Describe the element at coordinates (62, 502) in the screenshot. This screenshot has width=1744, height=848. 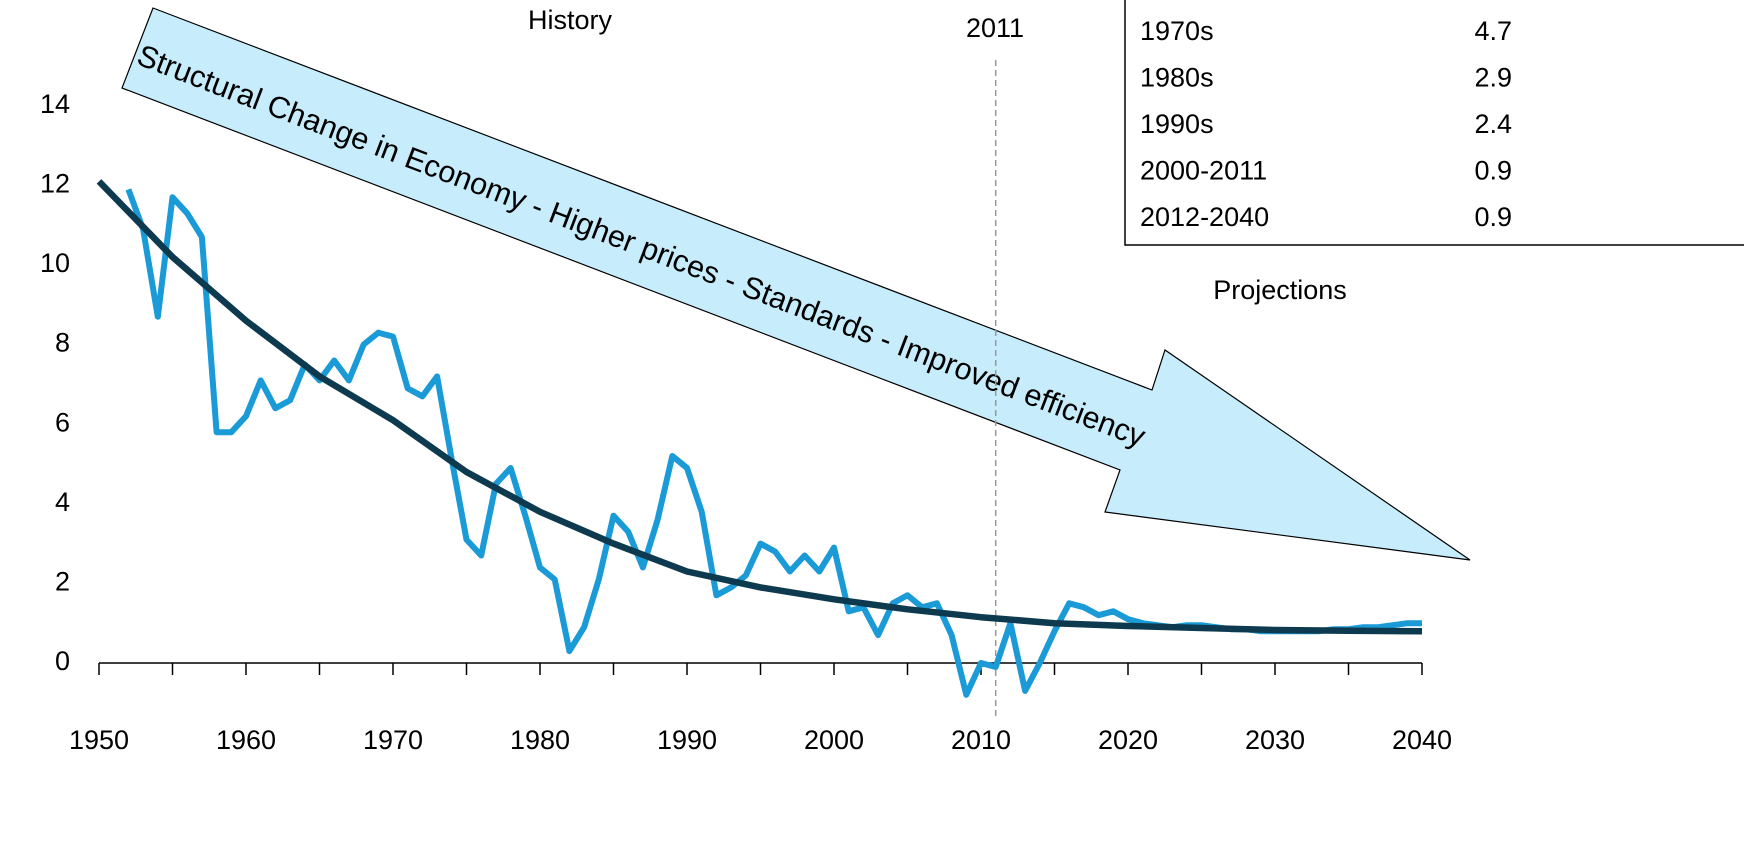
I see `y-tick-label: 4` at that location.